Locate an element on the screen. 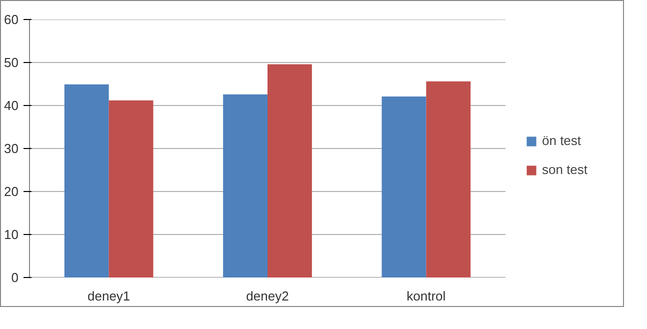 This screenshot has height=329, width=647. y-tick-label: 10 is located at coordinates (11, 234).